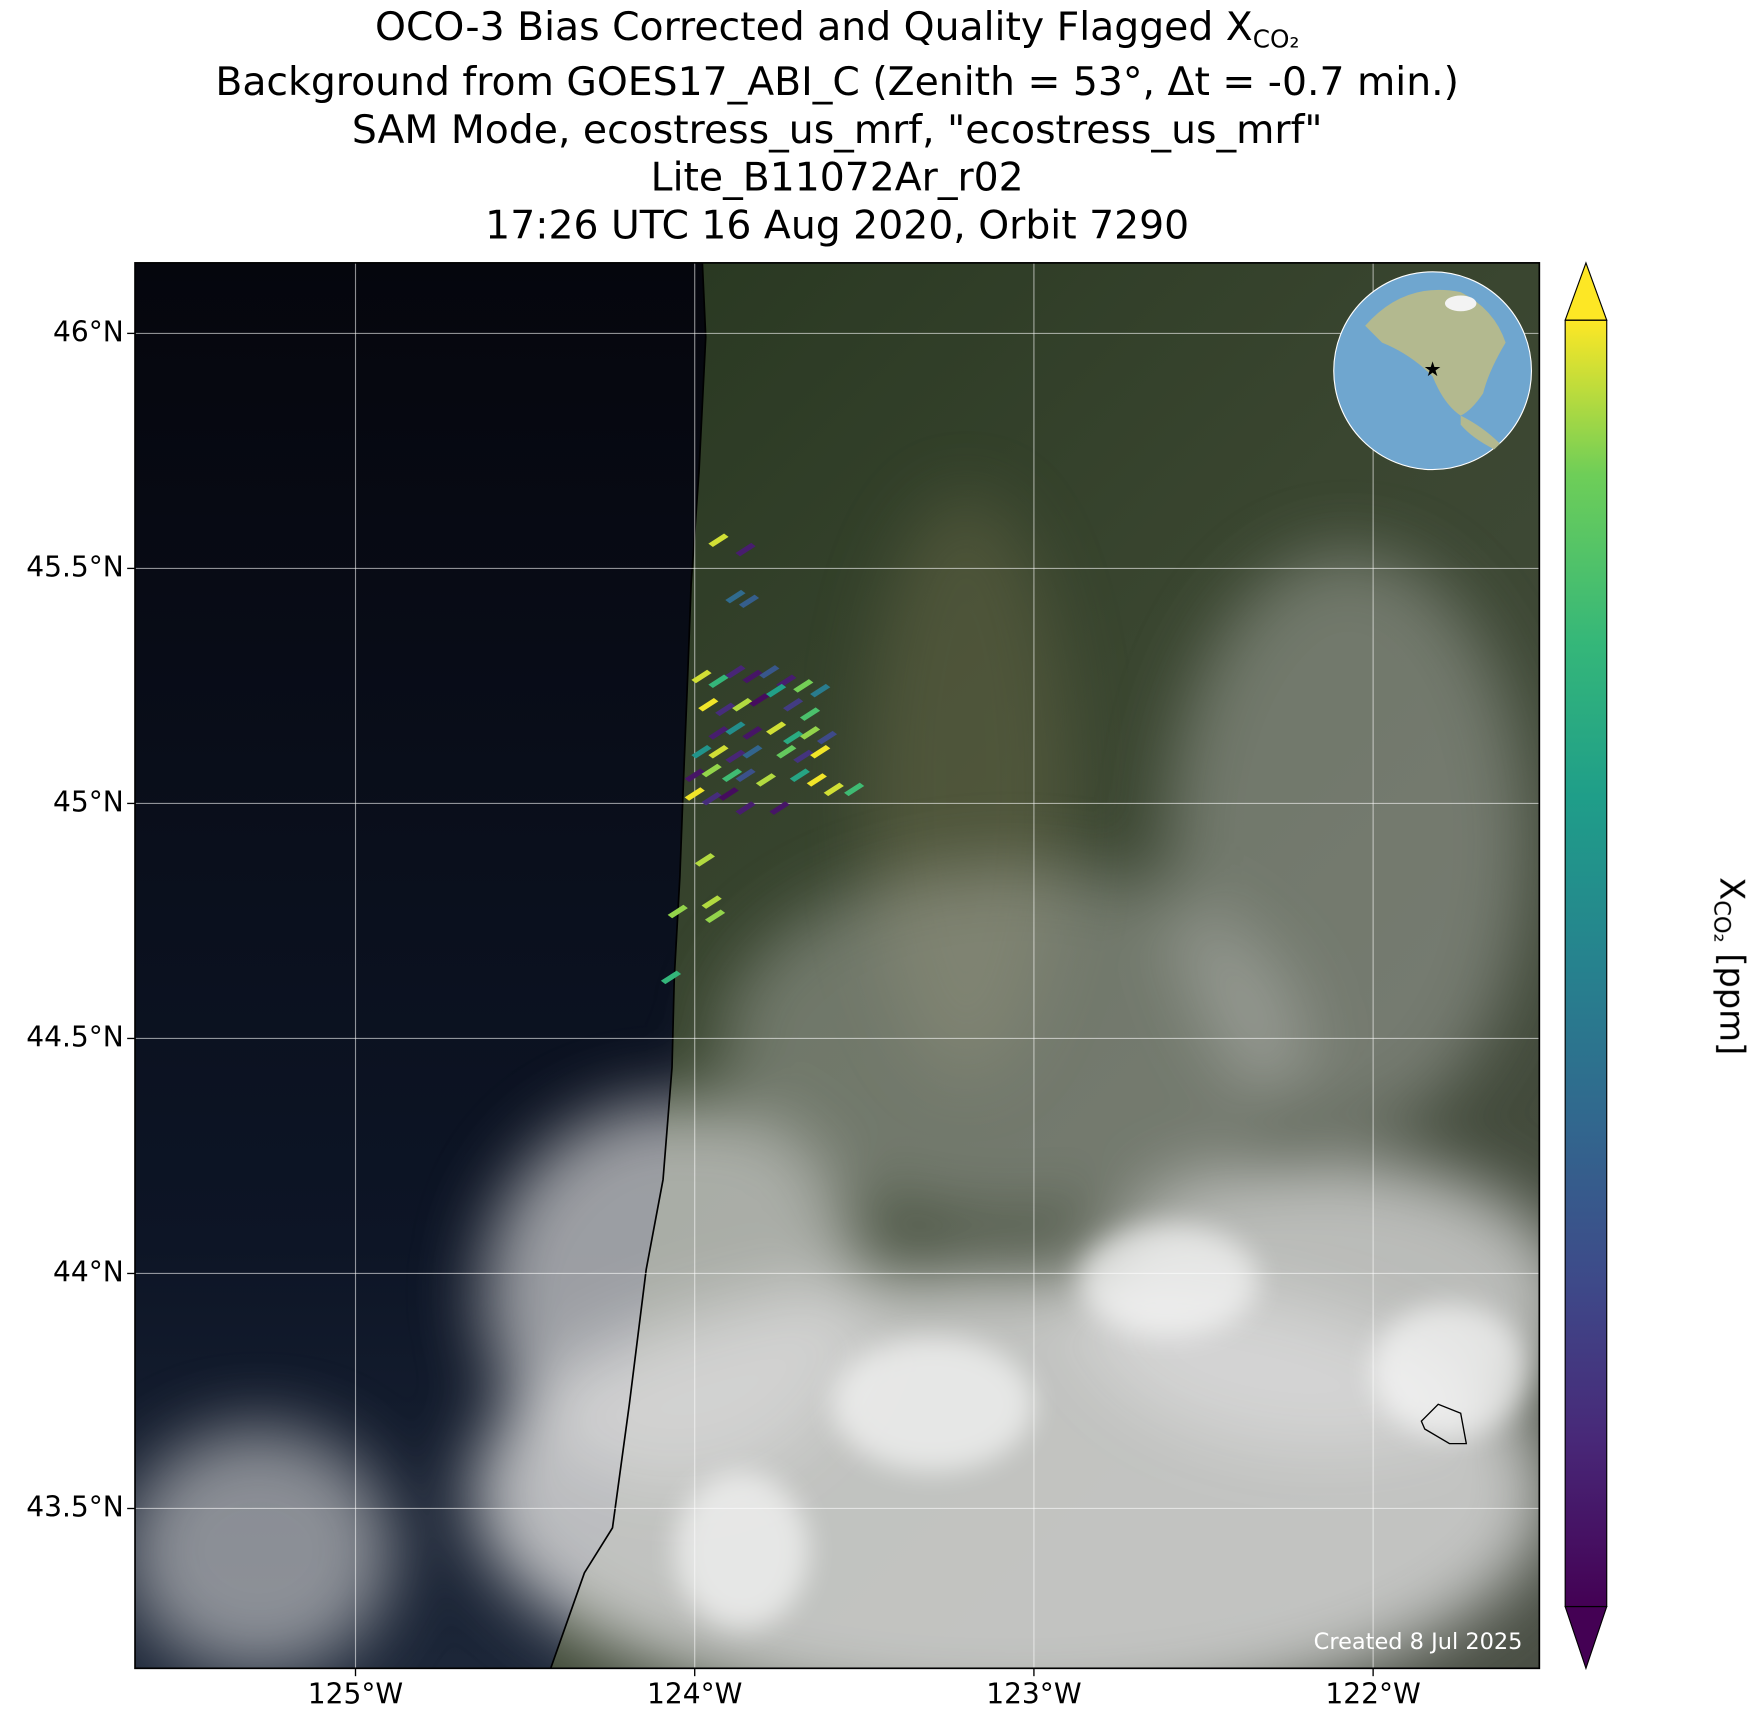 This screenshot has height=1715, width=1753. Describe the element at coordinates (88, 1271) in the screenshot. I see `y-tick-label: 44°N` at that location.